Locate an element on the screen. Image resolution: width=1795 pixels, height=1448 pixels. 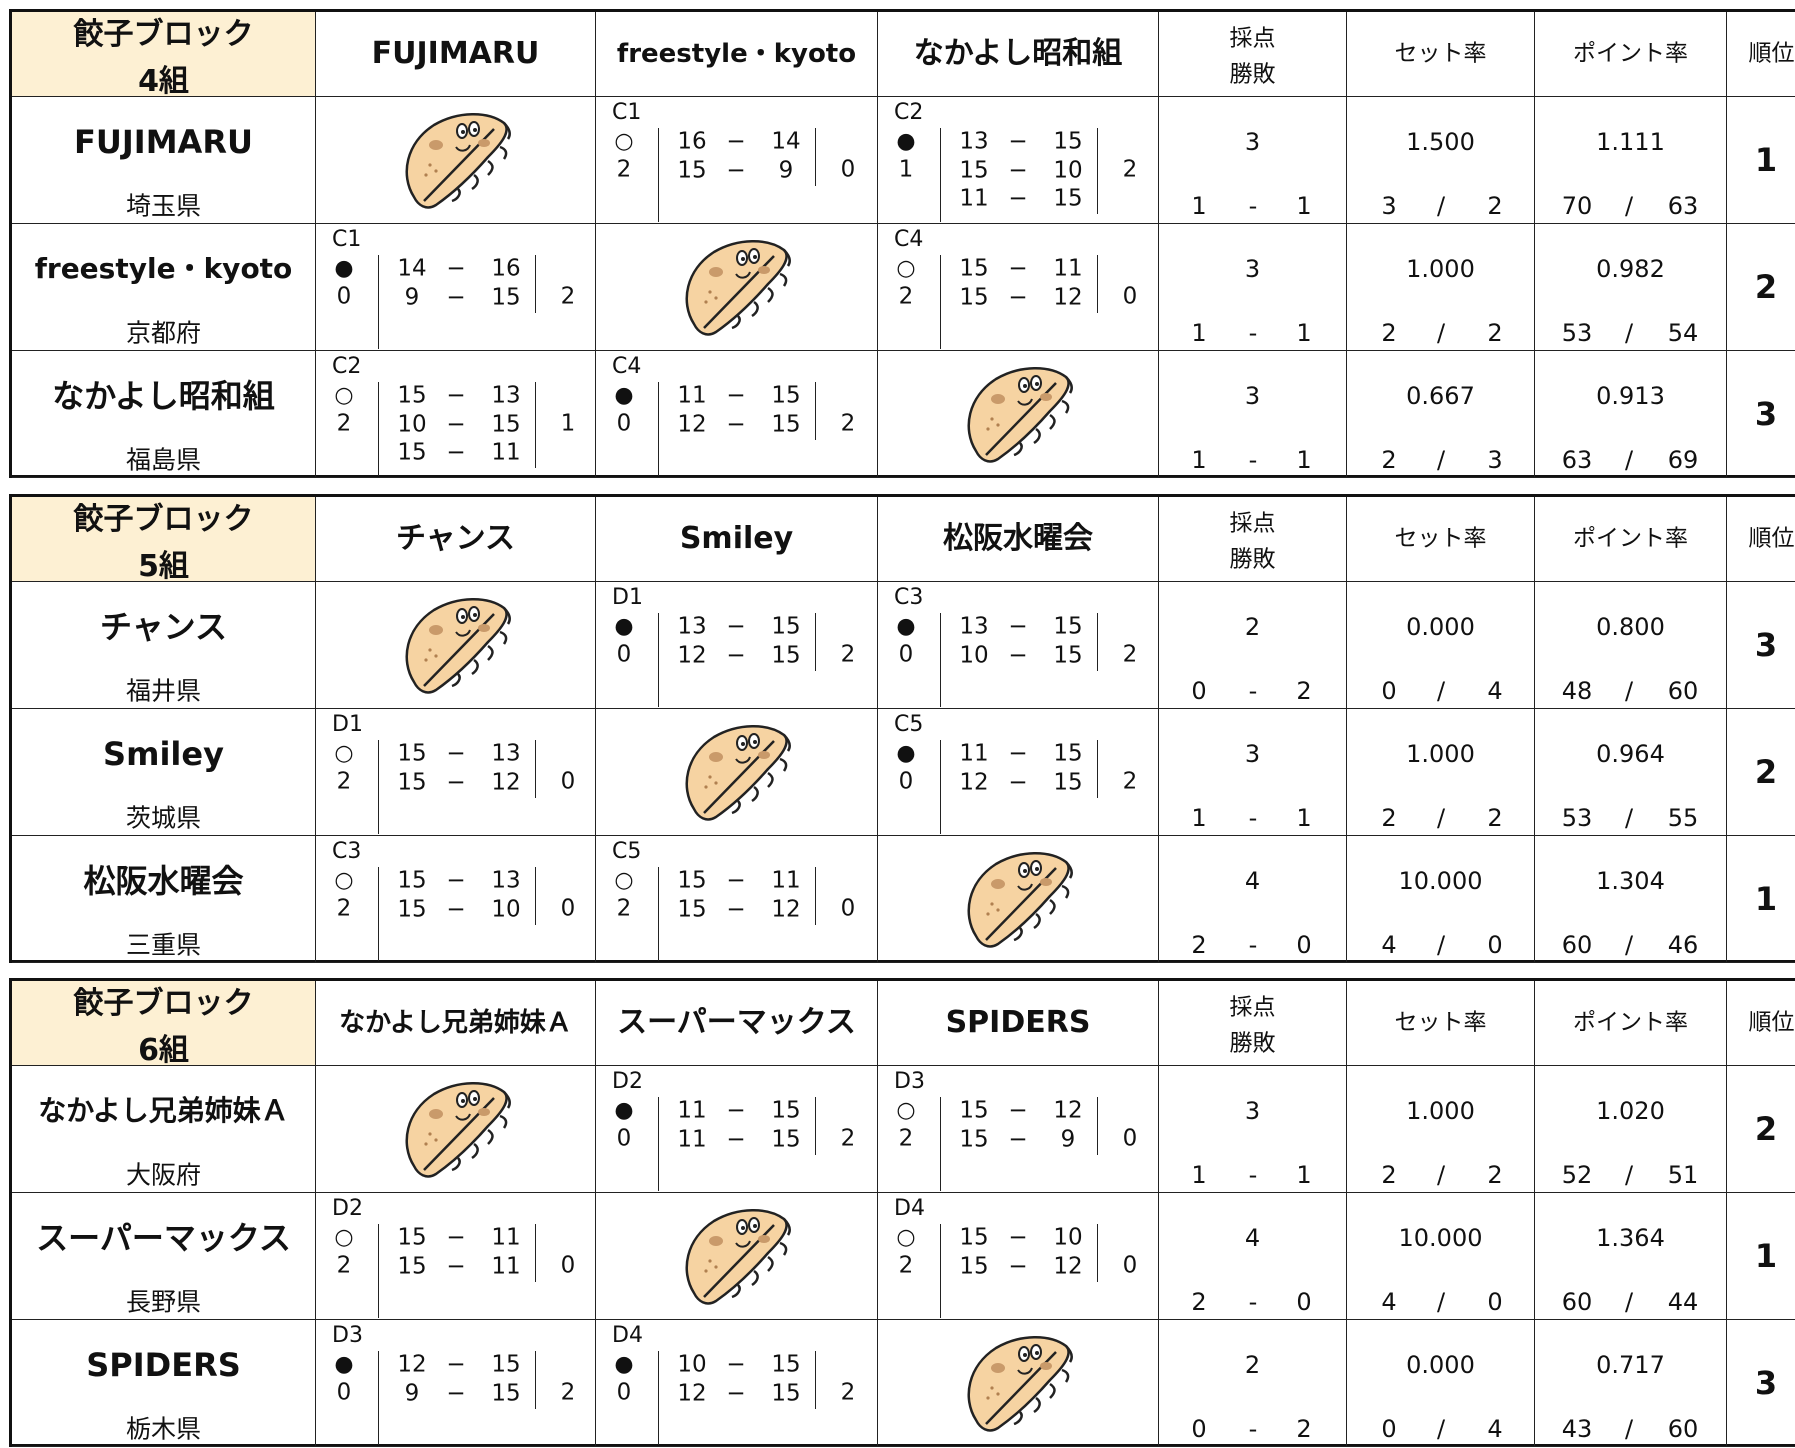
block-title: 餃子ブロック is located at coordinates (163, 519).